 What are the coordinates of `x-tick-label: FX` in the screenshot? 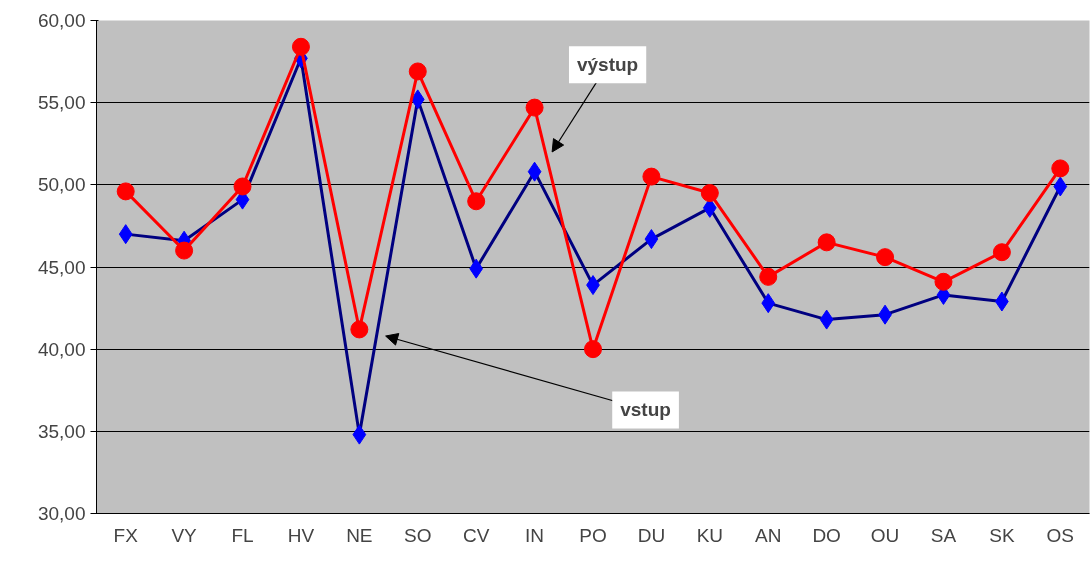 It's located at (126, 535).